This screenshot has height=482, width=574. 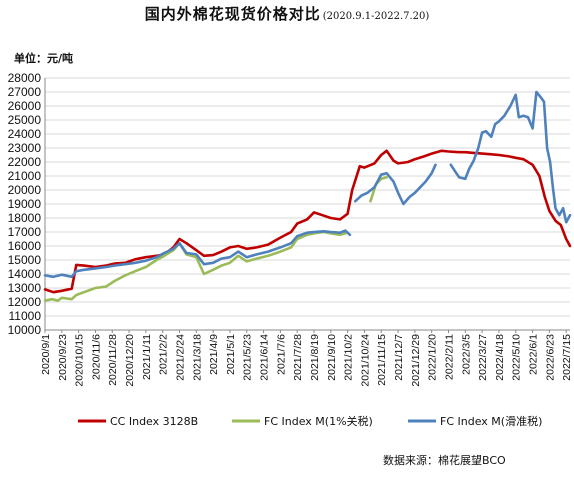 What do you see at coordinates (281, 354) in the screenshot?
I see `x-tick-label: 2021/7/6` at bounding box center [281, 354].